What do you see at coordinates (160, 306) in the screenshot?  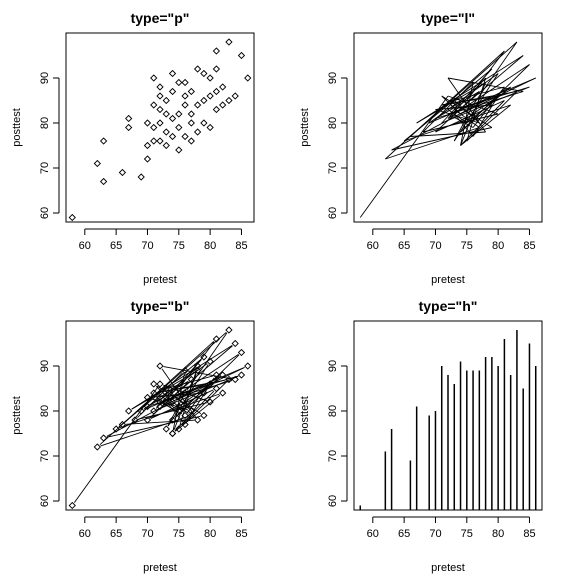 I see `panel-title: type="b"` at bounding box center [160, 306].